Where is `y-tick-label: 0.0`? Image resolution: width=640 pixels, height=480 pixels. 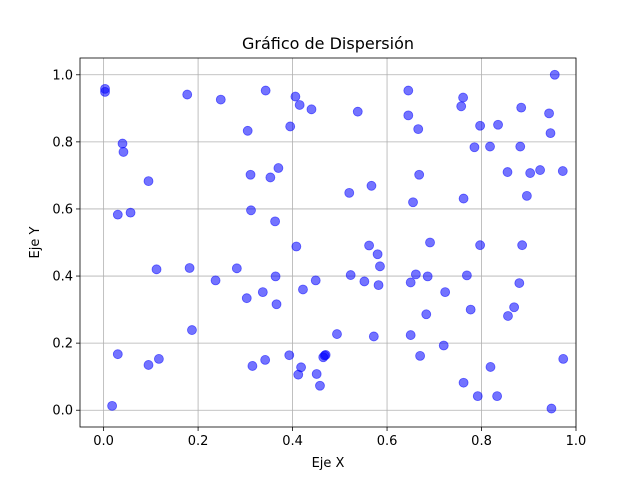 y-tick-label: 0.0 is located at coordinates (62, 411).